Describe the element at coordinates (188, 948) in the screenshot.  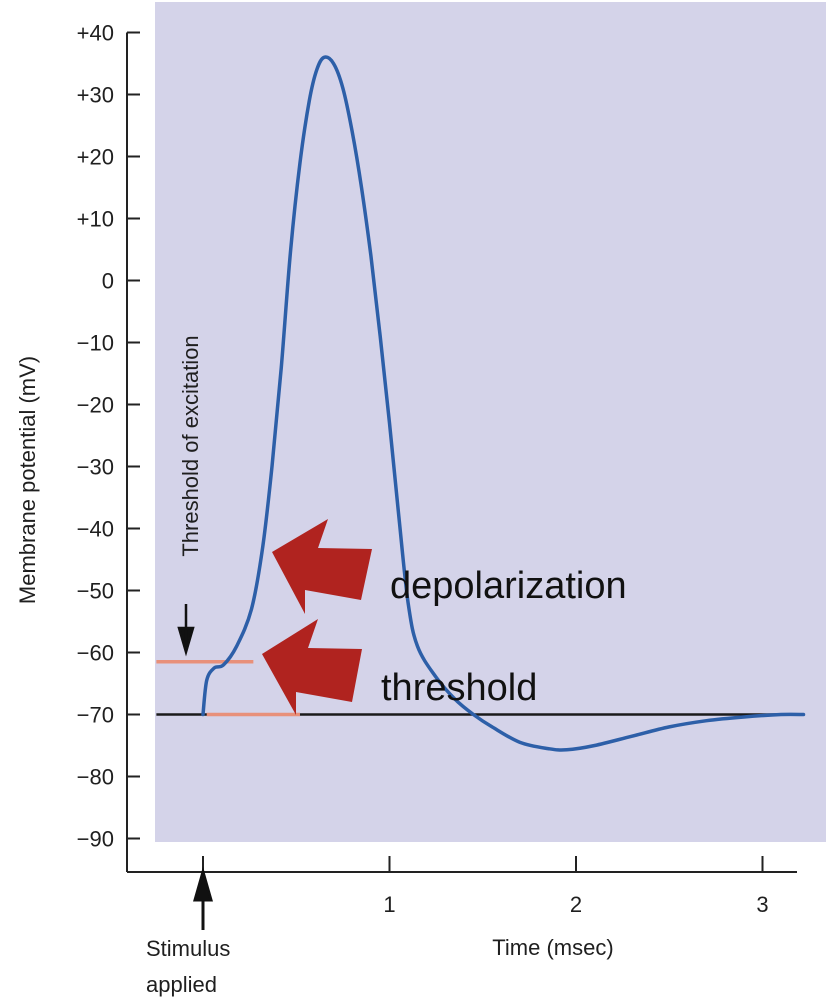
I see `stimulus-label-line1: Stimulus` at that location.